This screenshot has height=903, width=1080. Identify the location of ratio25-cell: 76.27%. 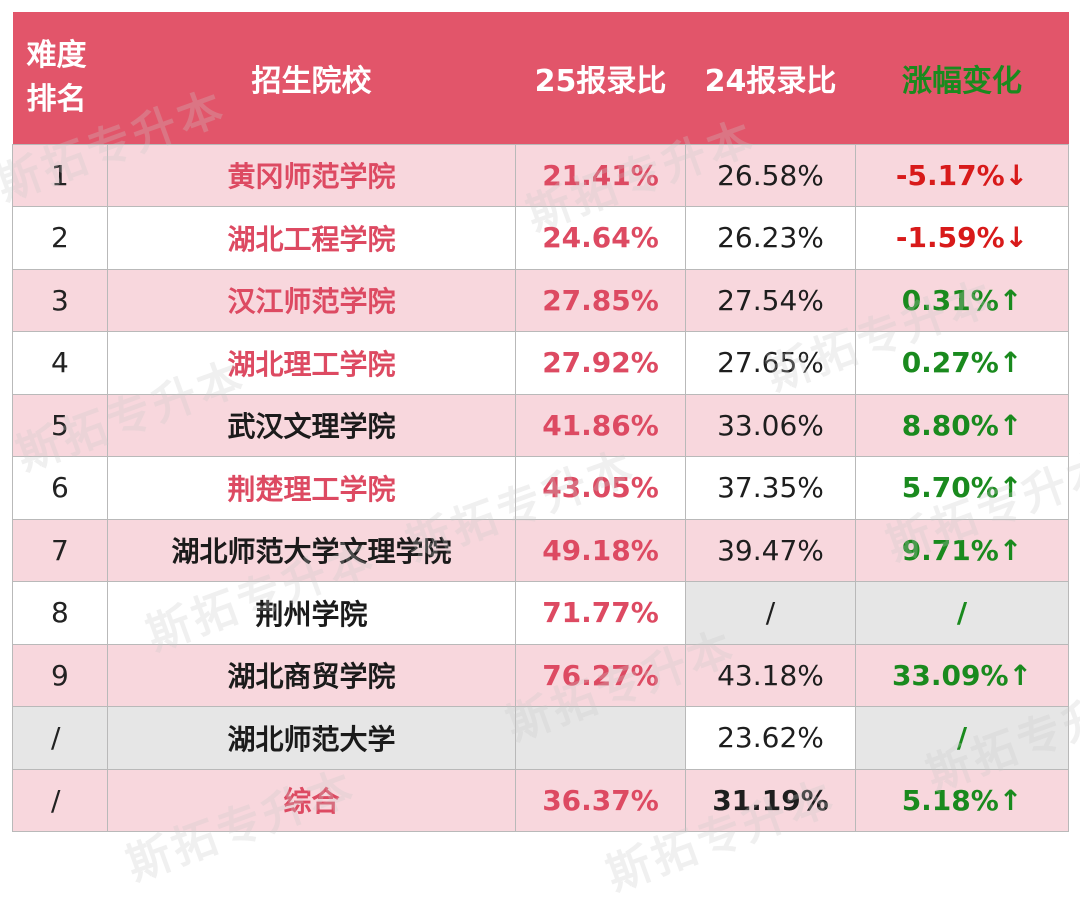
(600, 675).